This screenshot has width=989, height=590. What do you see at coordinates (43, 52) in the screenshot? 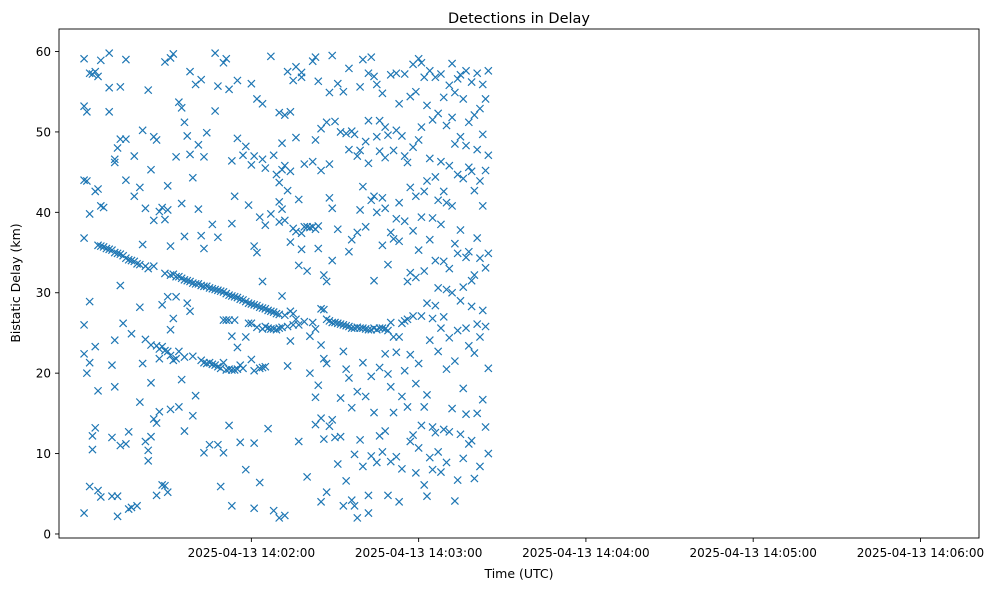
I see `y-tick-label: 60` at bounding box center [43, 52].